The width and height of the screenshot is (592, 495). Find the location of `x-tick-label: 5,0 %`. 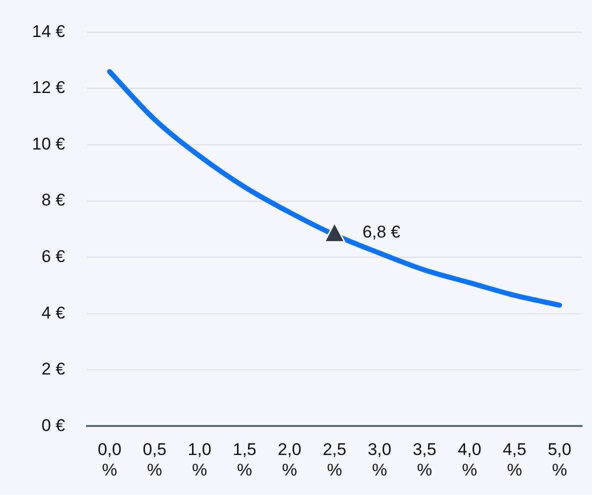

x-tick-label: 5,0 % is located at coordinates (560, 460).